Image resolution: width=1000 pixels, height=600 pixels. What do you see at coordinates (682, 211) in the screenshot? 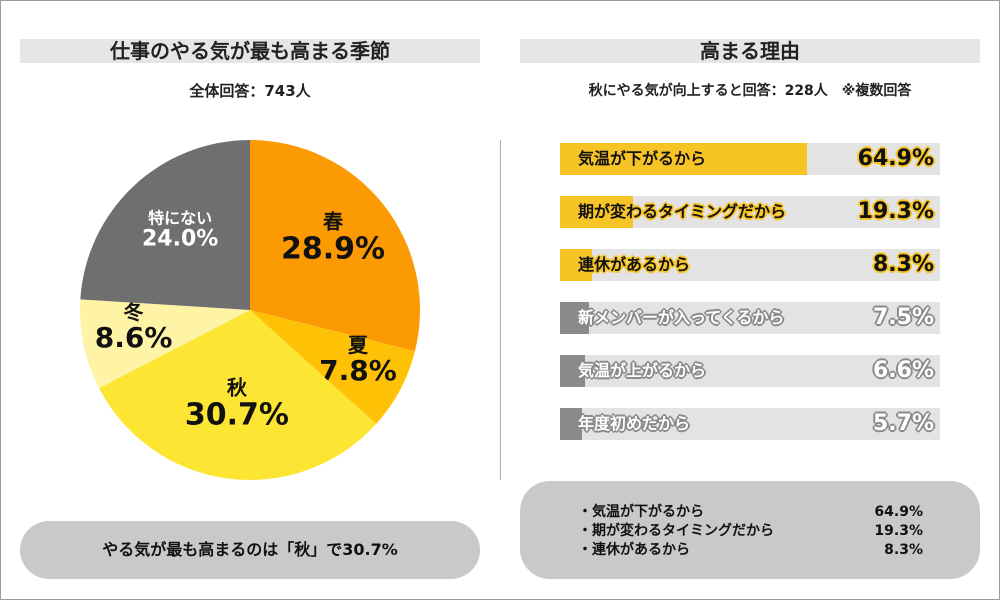
I see `bar-category-label: 期が変わるタイミングだから` at bounding box center [682, 211].